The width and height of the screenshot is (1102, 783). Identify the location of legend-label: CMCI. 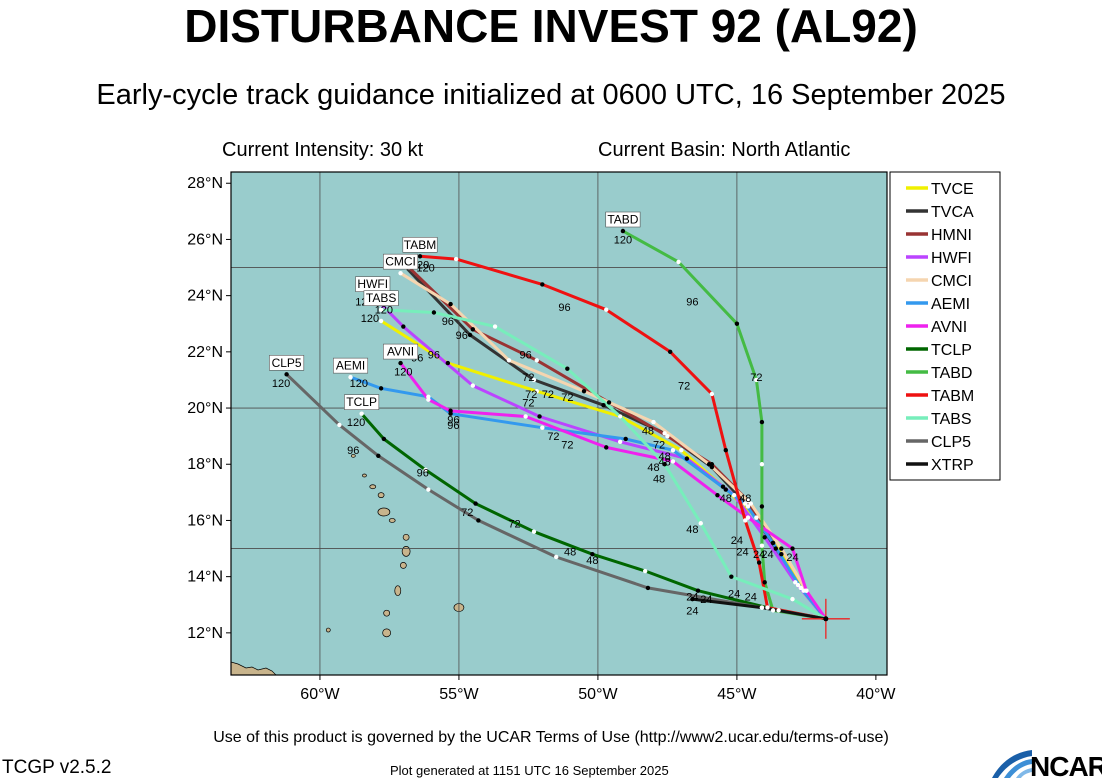
(951, 281).